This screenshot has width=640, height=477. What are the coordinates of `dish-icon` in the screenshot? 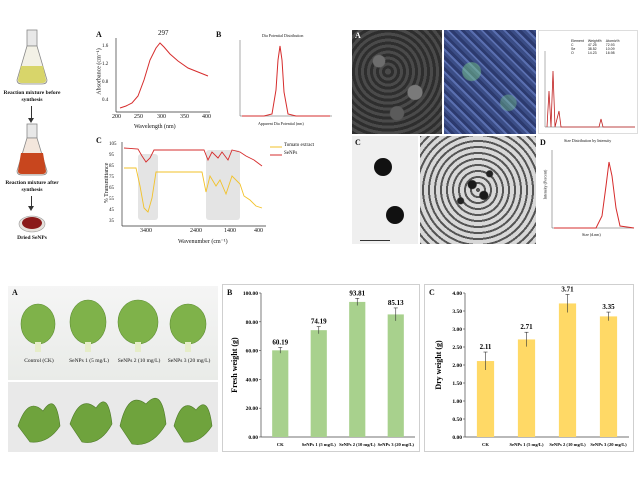 It's located at (32, 224).